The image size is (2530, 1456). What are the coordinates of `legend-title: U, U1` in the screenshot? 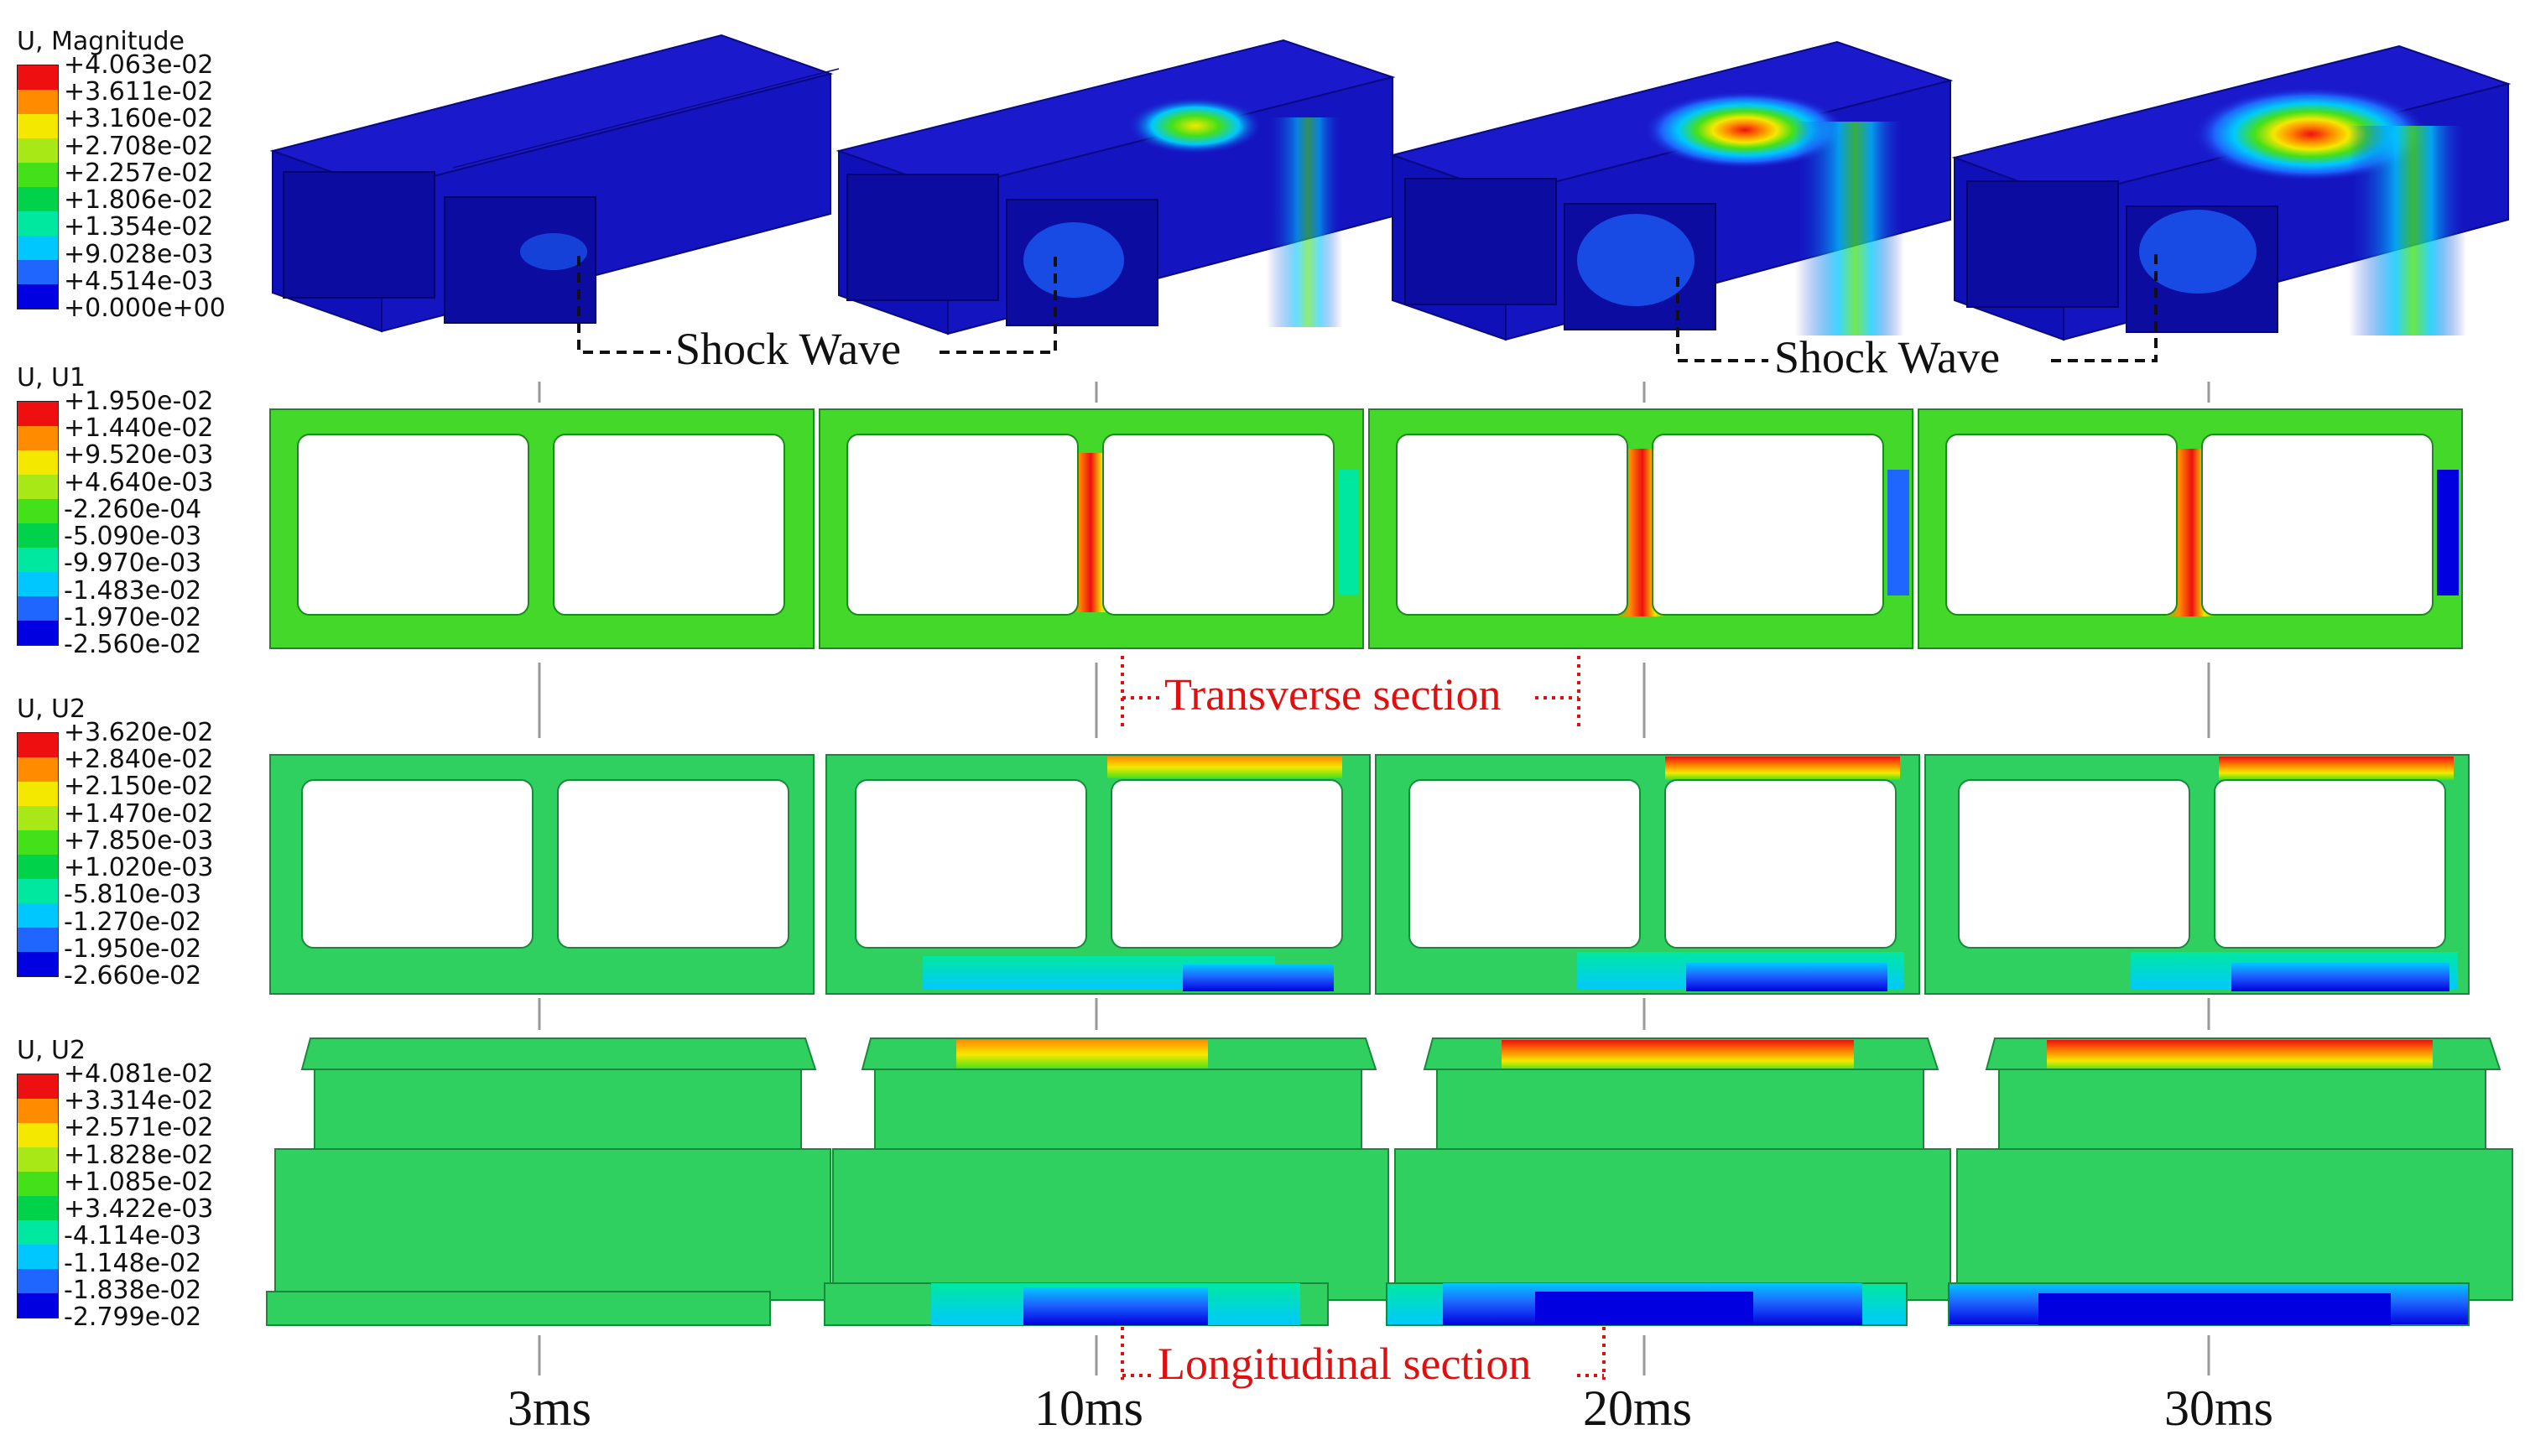 It's located at (51, 378).